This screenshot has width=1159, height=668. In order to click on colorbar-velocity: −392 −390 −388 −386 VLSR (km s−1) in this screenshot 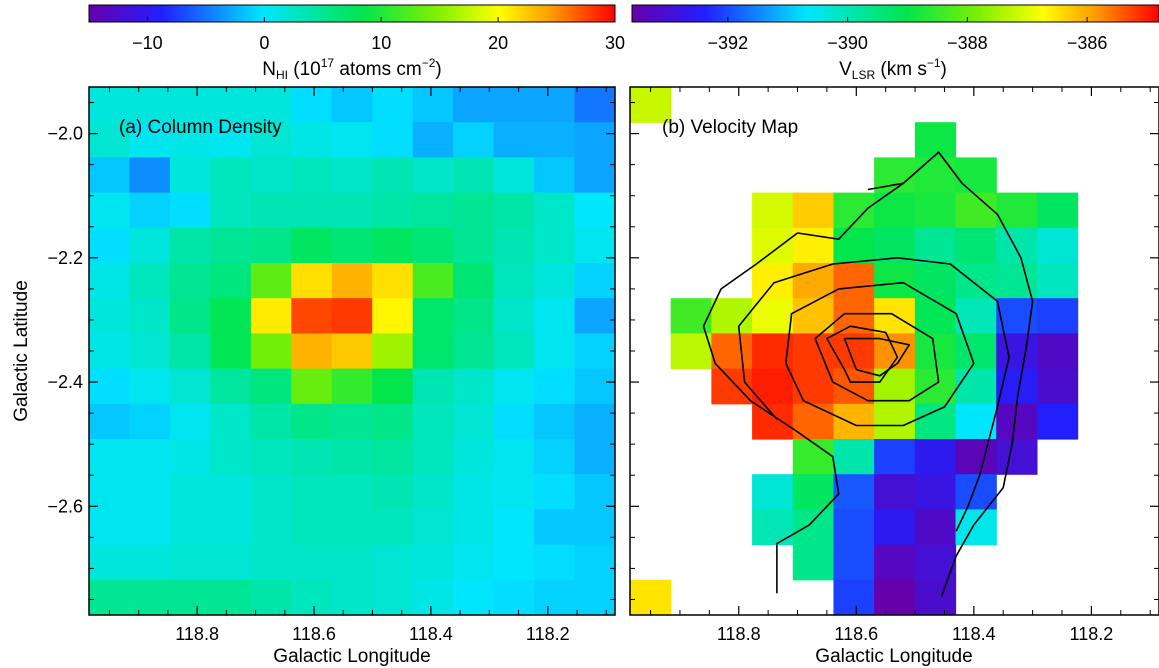, I will do `click(895, 43)`.